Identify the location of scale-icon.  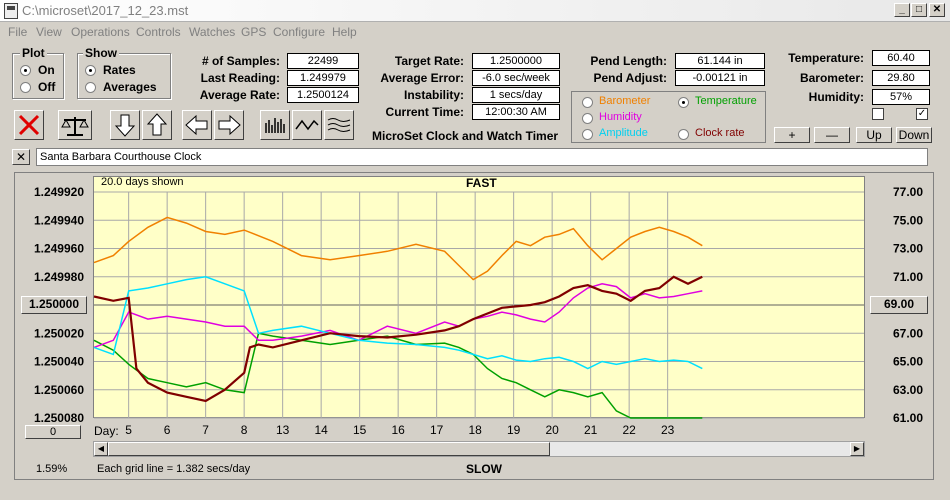
(75, 126).